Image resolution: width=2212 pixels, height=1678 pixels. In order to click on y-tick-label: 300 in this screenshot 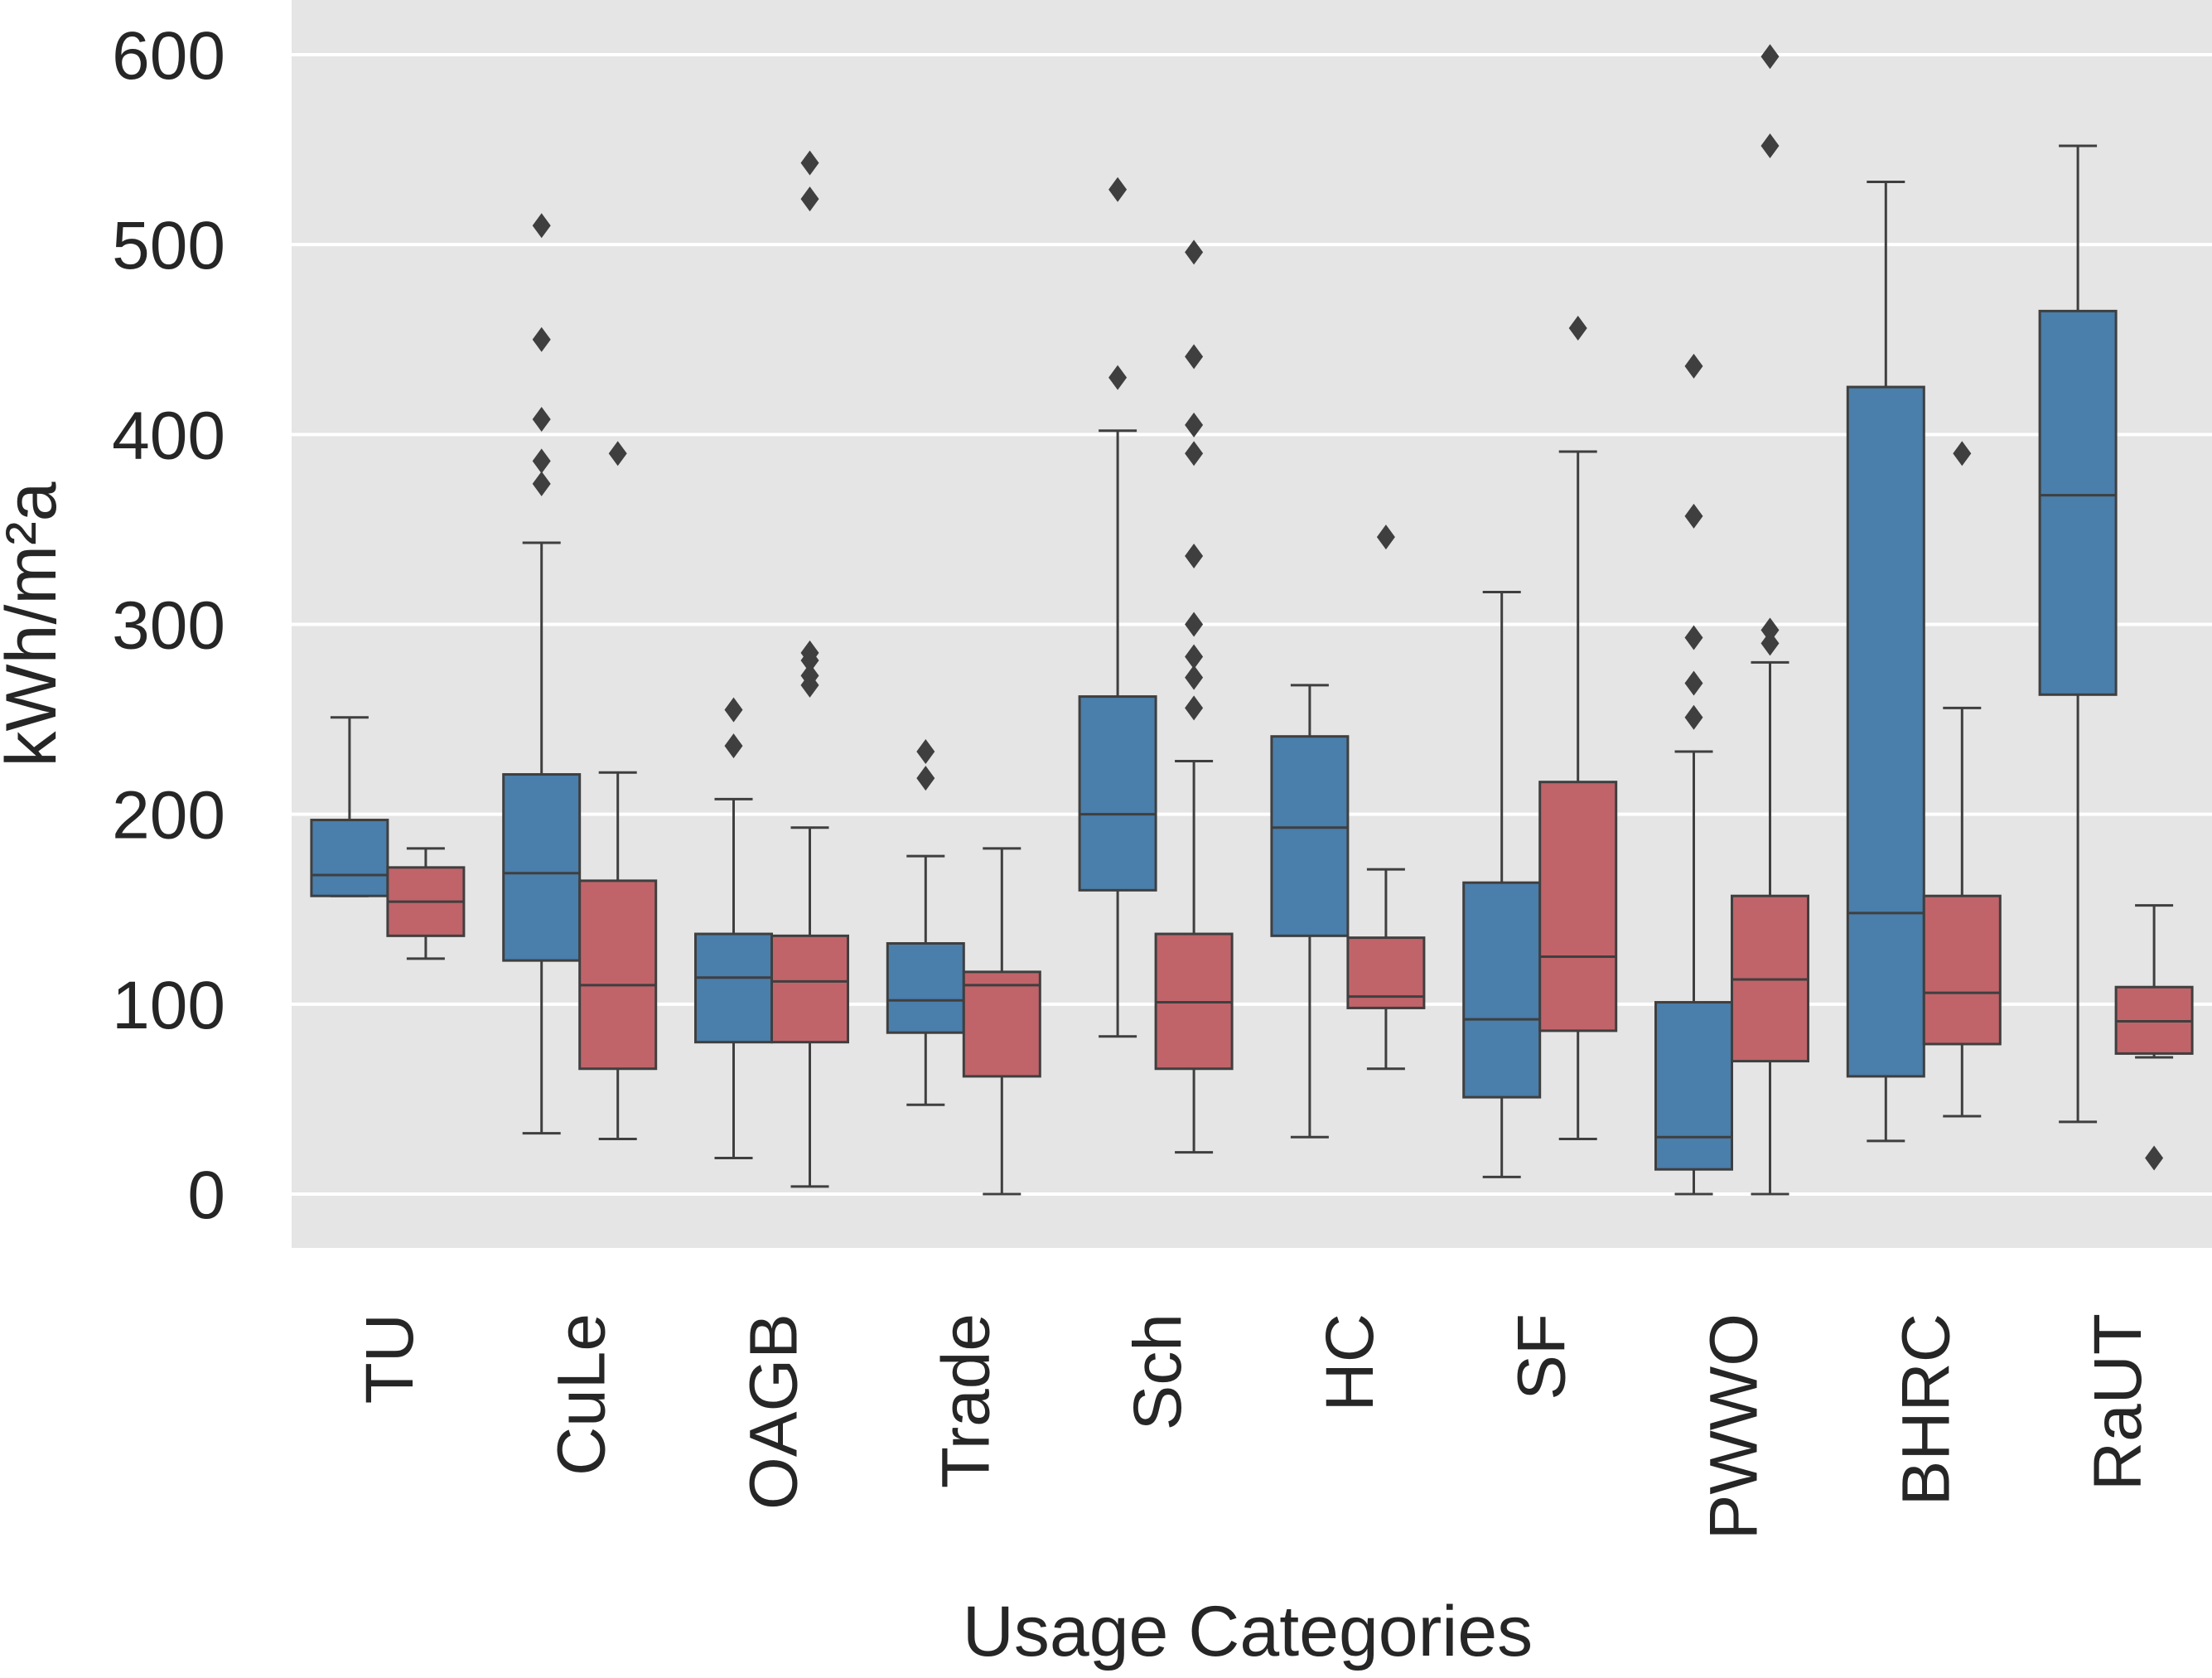, I will do `click(168, 626)`.